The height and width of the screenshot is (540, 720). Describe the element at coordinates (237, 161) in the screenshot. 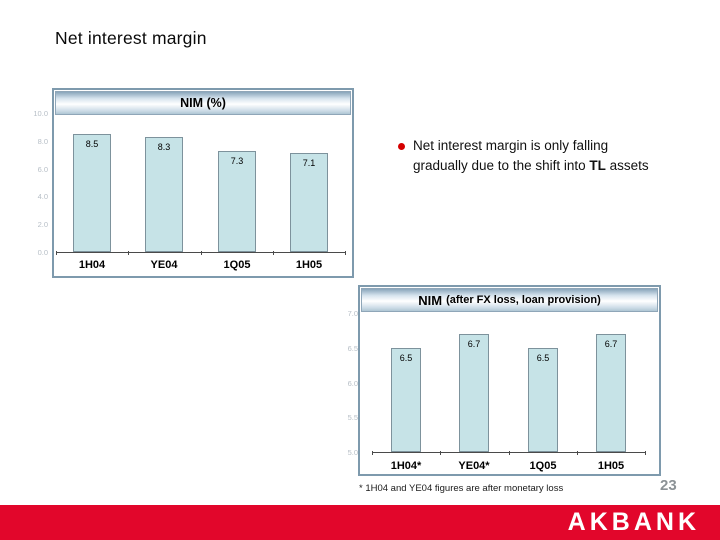

I see `bar-value-label: 7.3` at that location.